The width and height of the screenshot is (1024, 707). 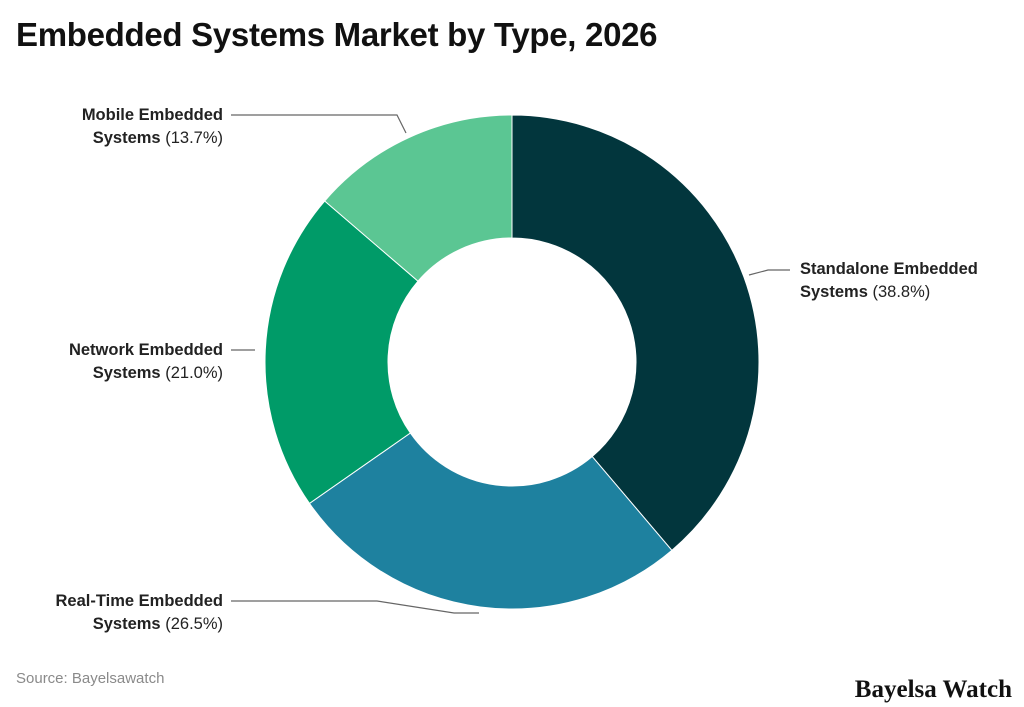 I want to click on label-network-pct: (21.0%), so click(x=194, y=373).